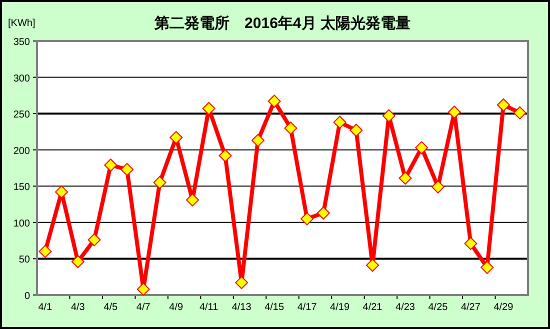 This screenshot has height=329, width=550. What do you see at coordinates (45, 307) in the screenshot?
I see `x-tick-label: 4/1` at bounding box center [45, 307].